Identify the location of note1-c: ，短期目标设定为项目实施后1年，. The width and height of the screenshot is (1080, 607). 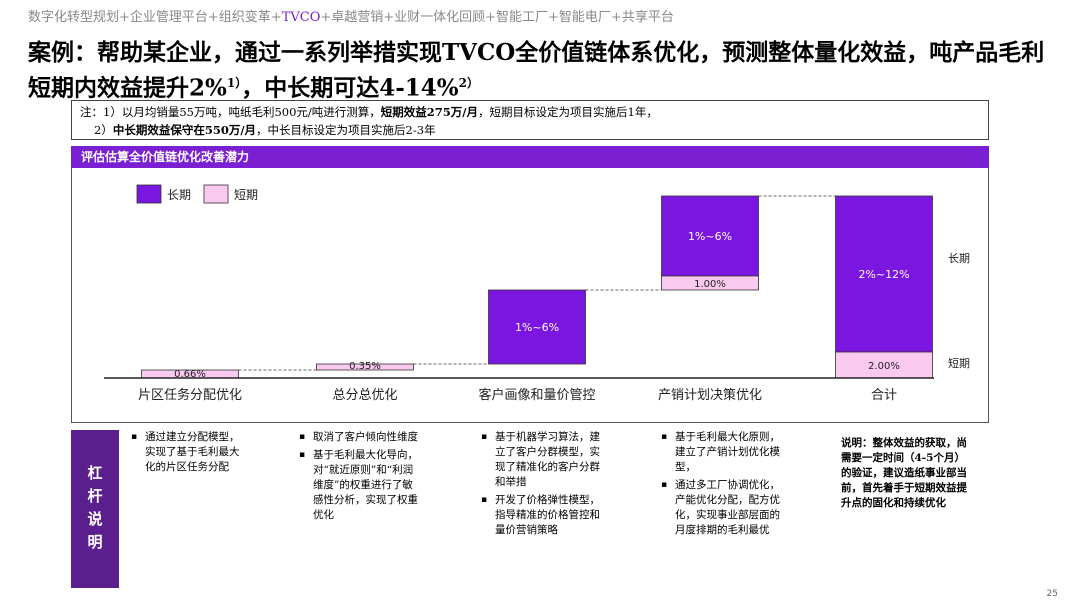
(568, 112).